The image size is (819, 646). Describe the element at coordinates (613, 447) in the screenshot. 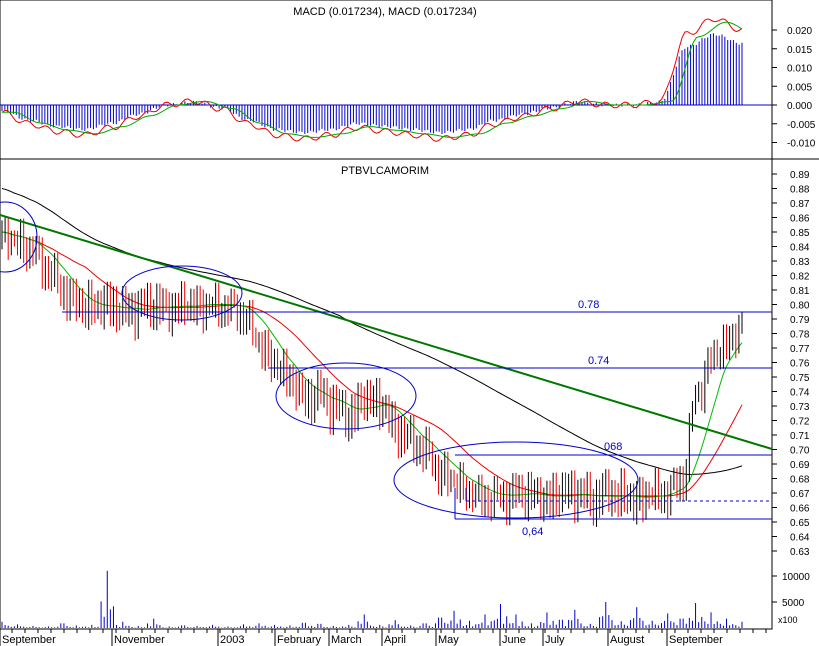

I see `level-label-068: 068` at that location.